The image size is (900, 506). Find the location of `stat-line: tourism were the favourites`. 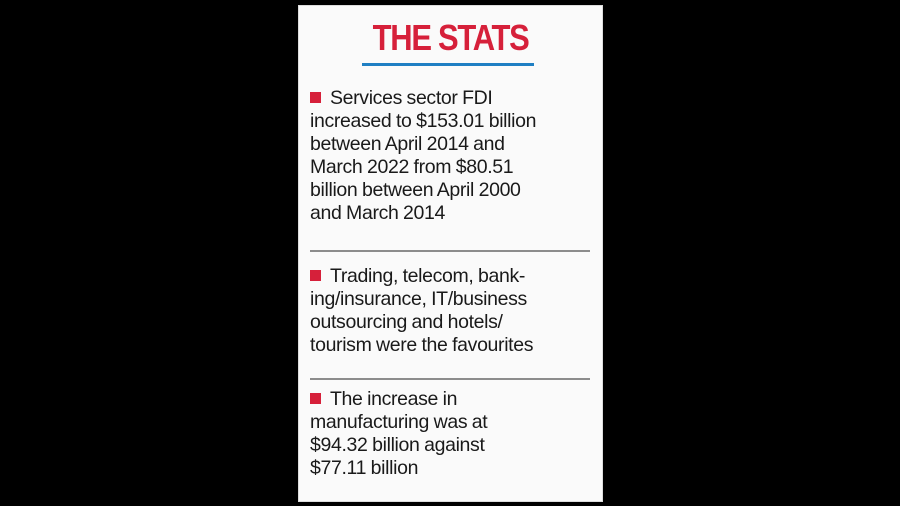

stat-line: tourism were the favourites is located at coordinates (422, 345).